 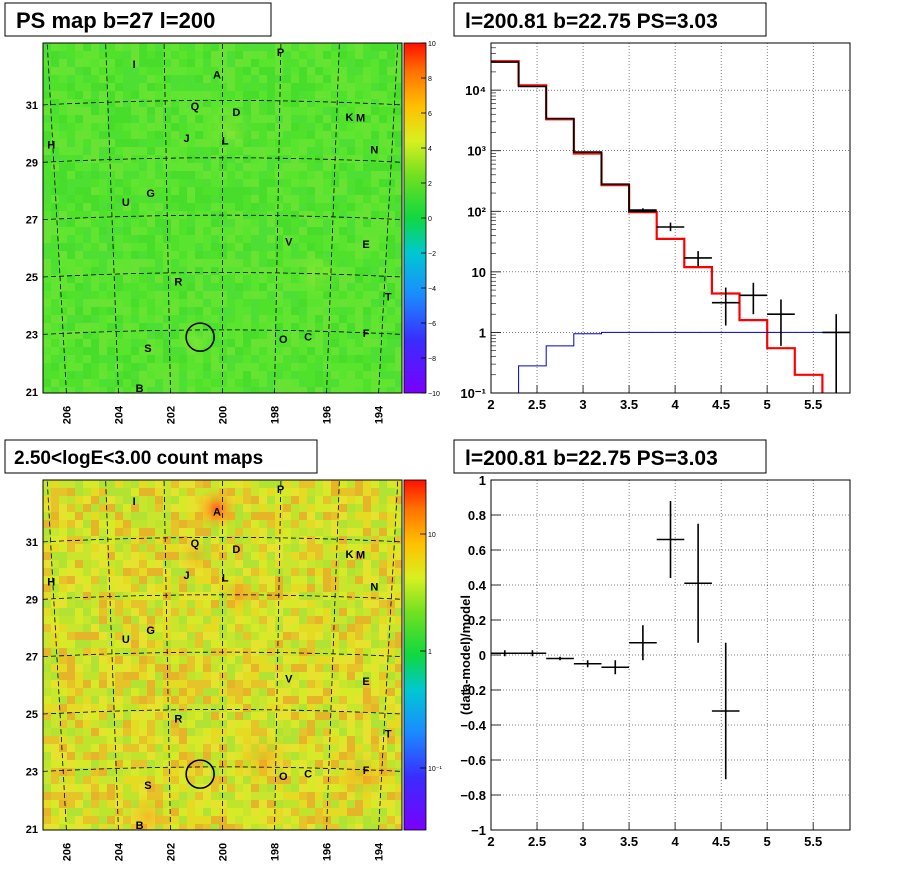 I want to click on source-label: E, so click(x=365, y=245).